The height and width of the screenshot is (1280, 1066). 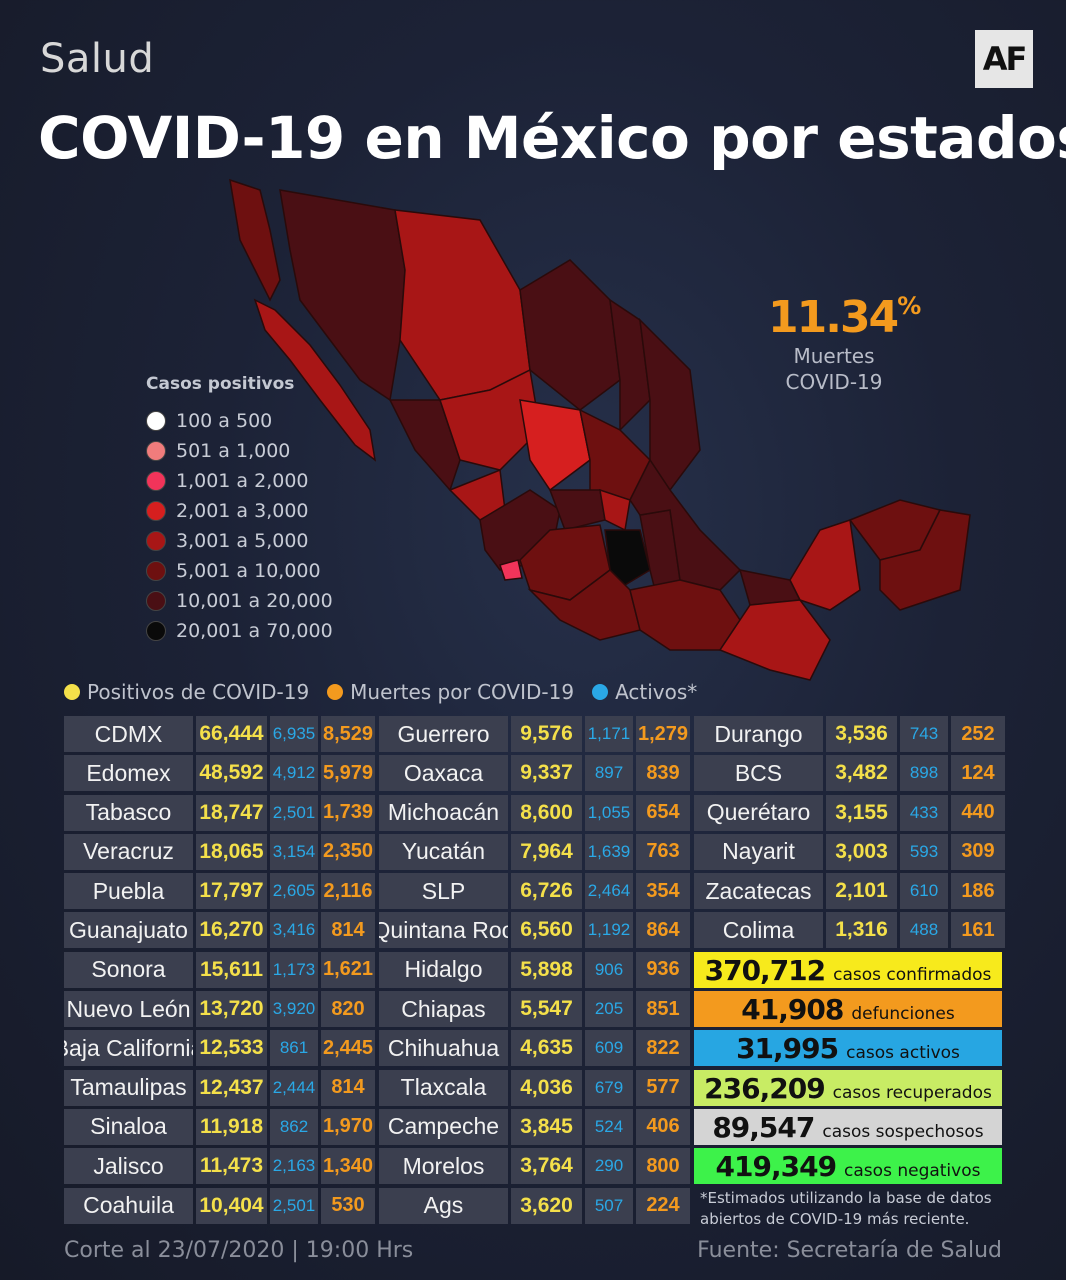 What do you see at coordinates (348, 891) in the screenshot?
I see `deaths: 2,116` at bounding box center [348, 891].